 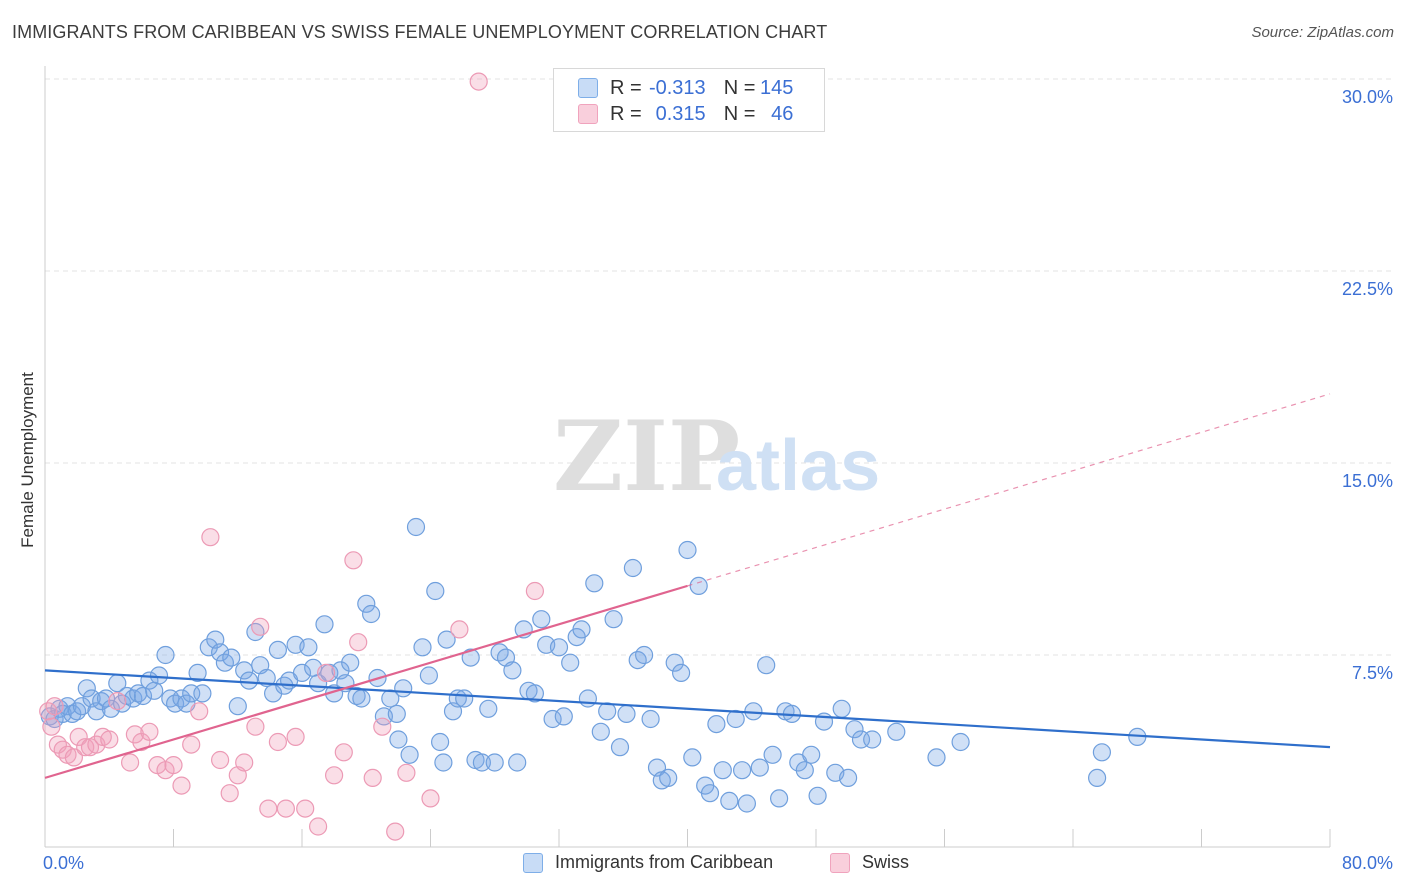 I want to click on stats-row-caribbean: R = -0.313 N = 145, so click(x=685, y=88).